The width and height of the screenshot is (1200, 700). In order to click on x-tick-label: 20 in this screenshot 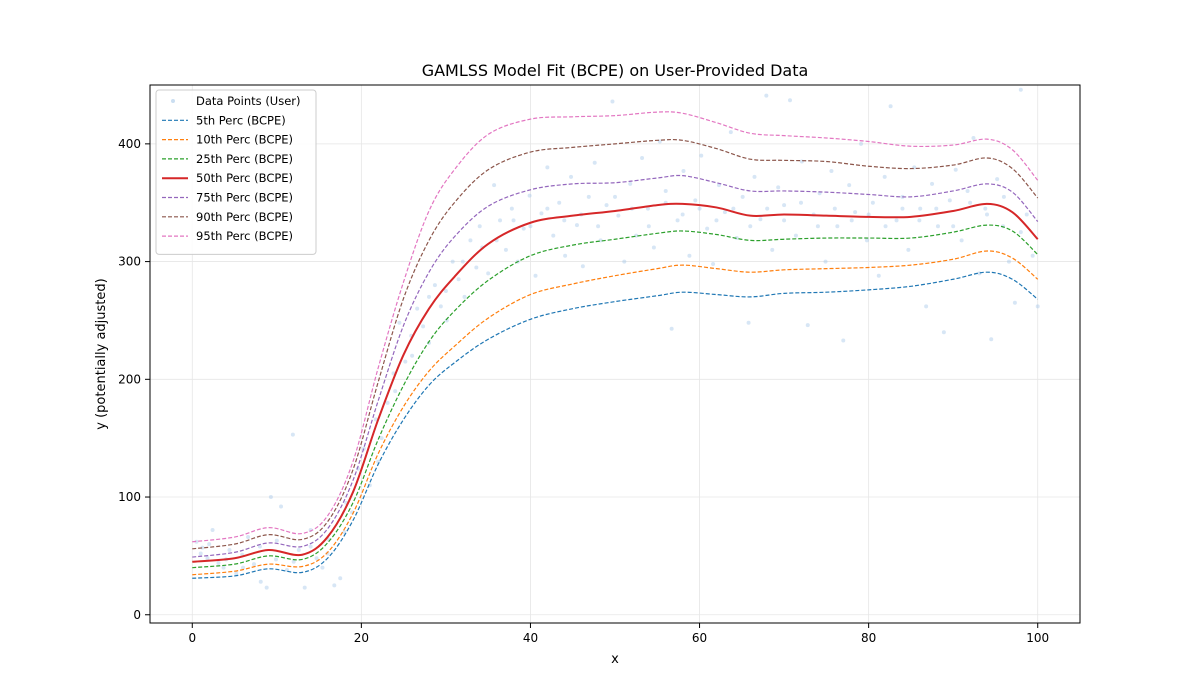, I will do `click(361, 638)`.